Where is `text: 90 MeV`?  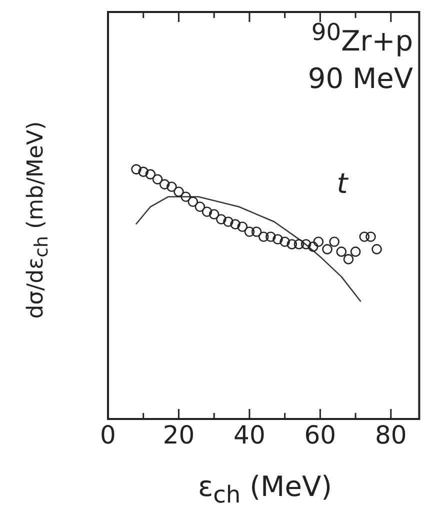 text: 90 MeV is located at coordinates (360, 78).